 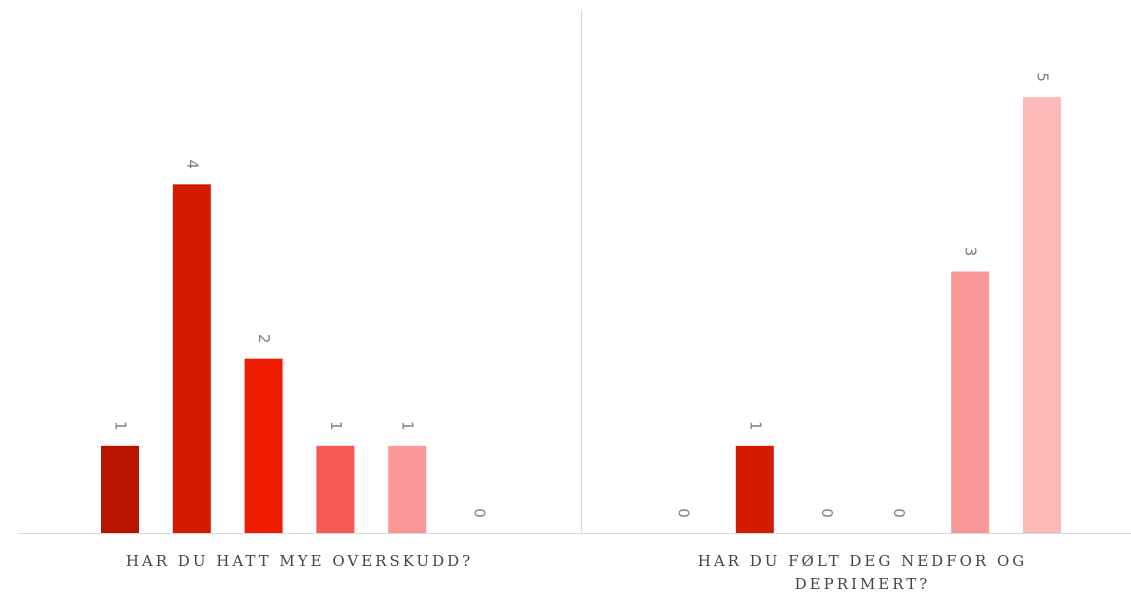 I want to click on data-label: 2, so click(x=264, y=339).